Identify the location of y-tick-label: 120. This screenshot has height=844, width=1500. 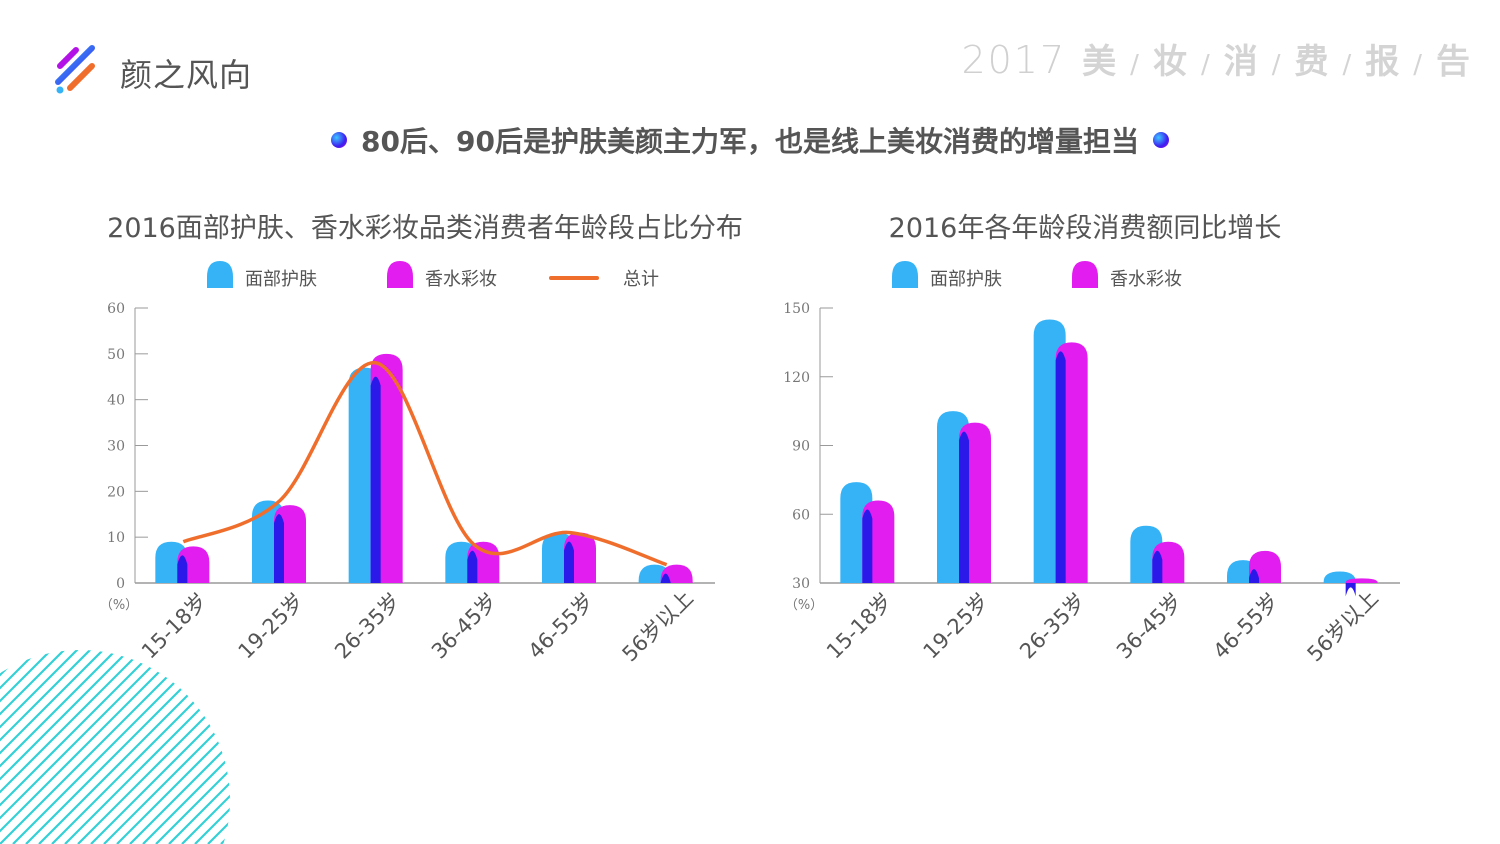
(796, 378).